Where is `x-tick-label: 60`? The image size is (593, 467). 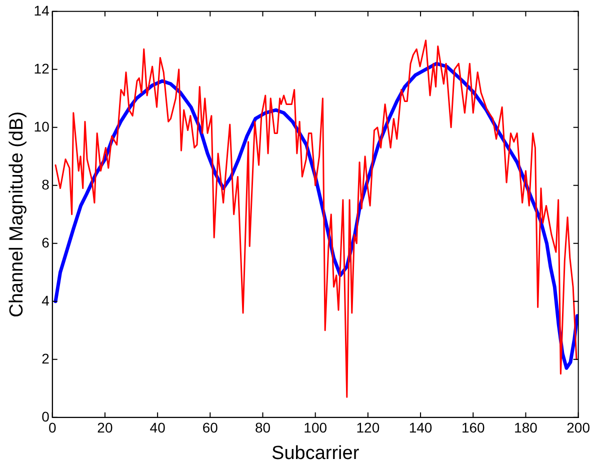
x-tick-label: 60 is located at coordinates (210, 428).